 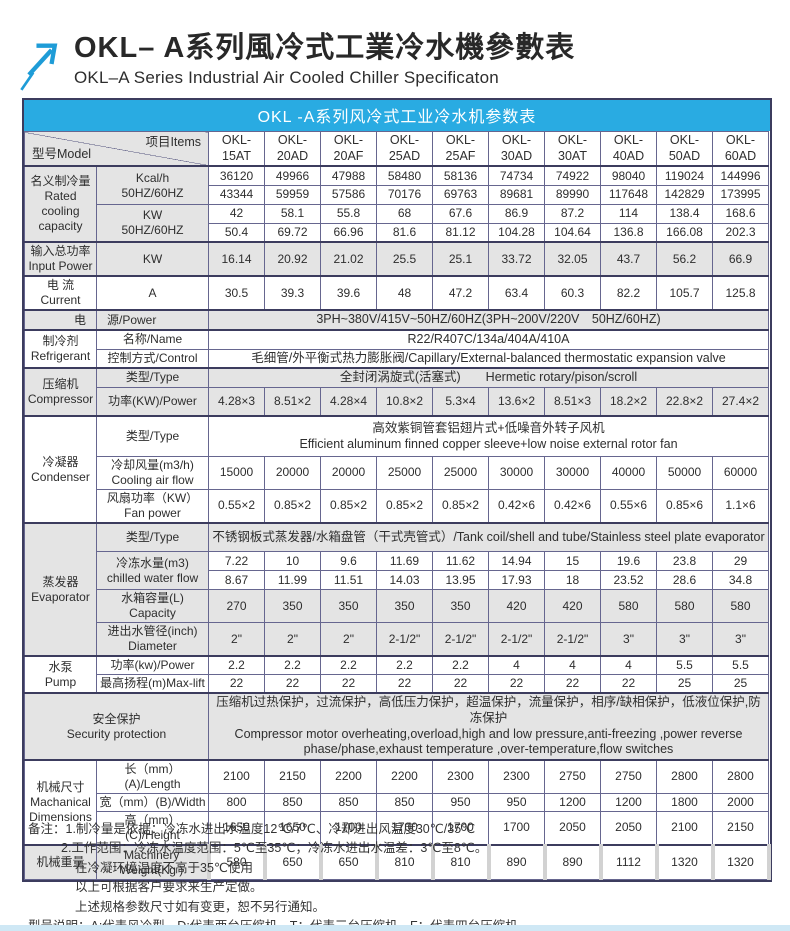 What do you see at coordinates (348, 293) in the screenshot?
I see `value-cell: 39.6` at bounding box center [348, 293].